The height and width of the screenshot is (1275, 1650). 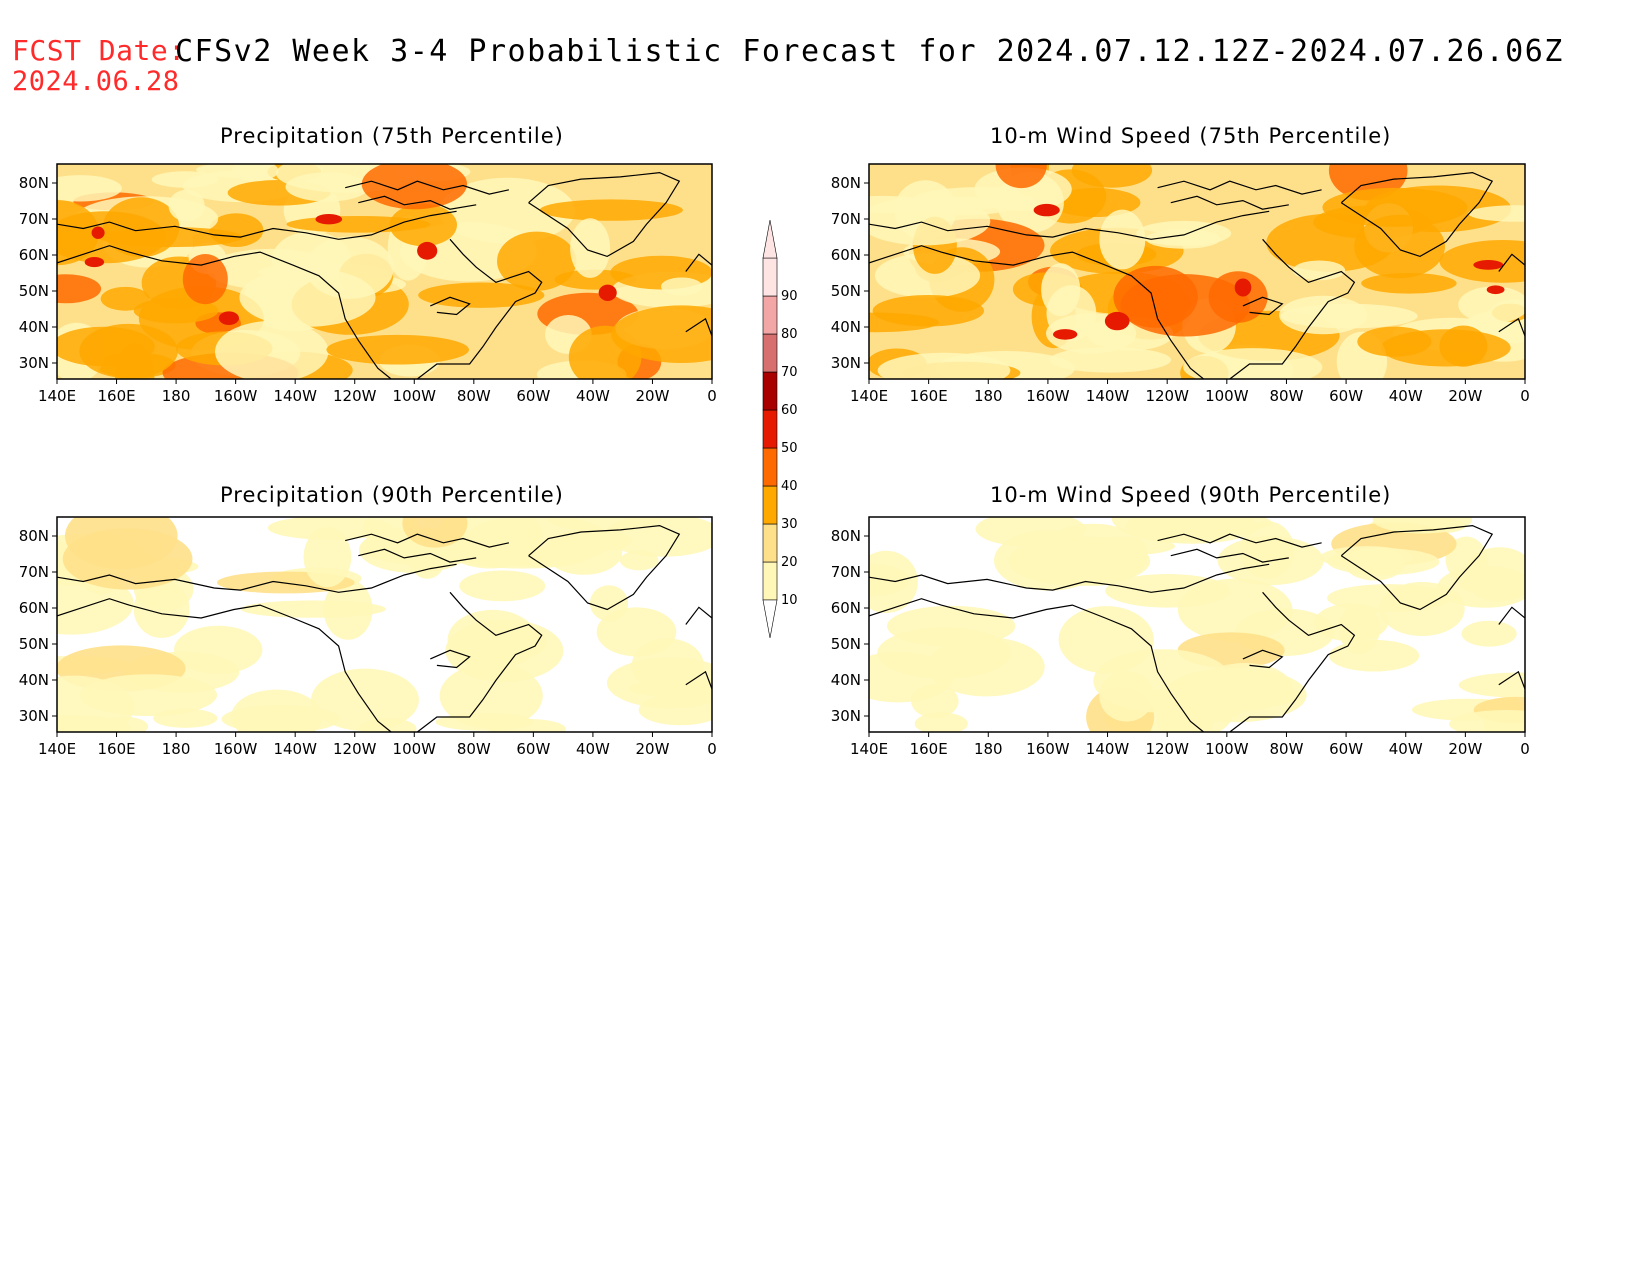 What do you see at coordinates (789, 562) in the screenshot?
I see `colorbar-label: 20` at bounding box center [789, 562].